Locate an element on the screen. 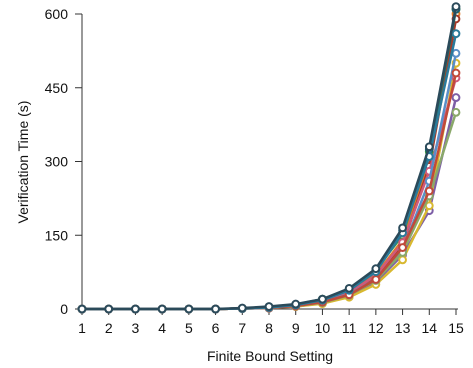  y-tick-label: 300 is located at coordinates (57, 162).